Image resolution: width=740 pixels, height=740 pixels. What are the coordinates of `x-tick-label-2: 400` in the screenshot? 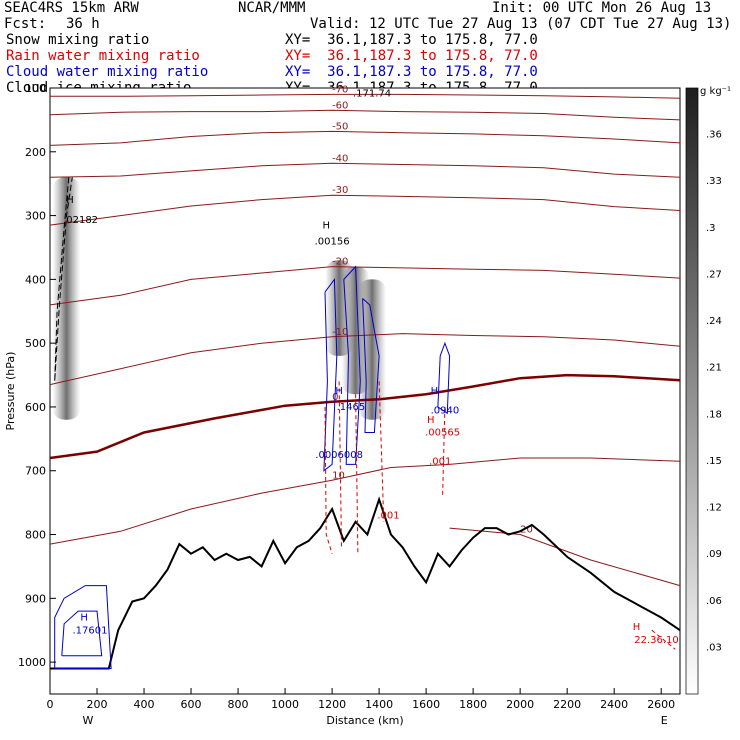 It's located at (144, 704).